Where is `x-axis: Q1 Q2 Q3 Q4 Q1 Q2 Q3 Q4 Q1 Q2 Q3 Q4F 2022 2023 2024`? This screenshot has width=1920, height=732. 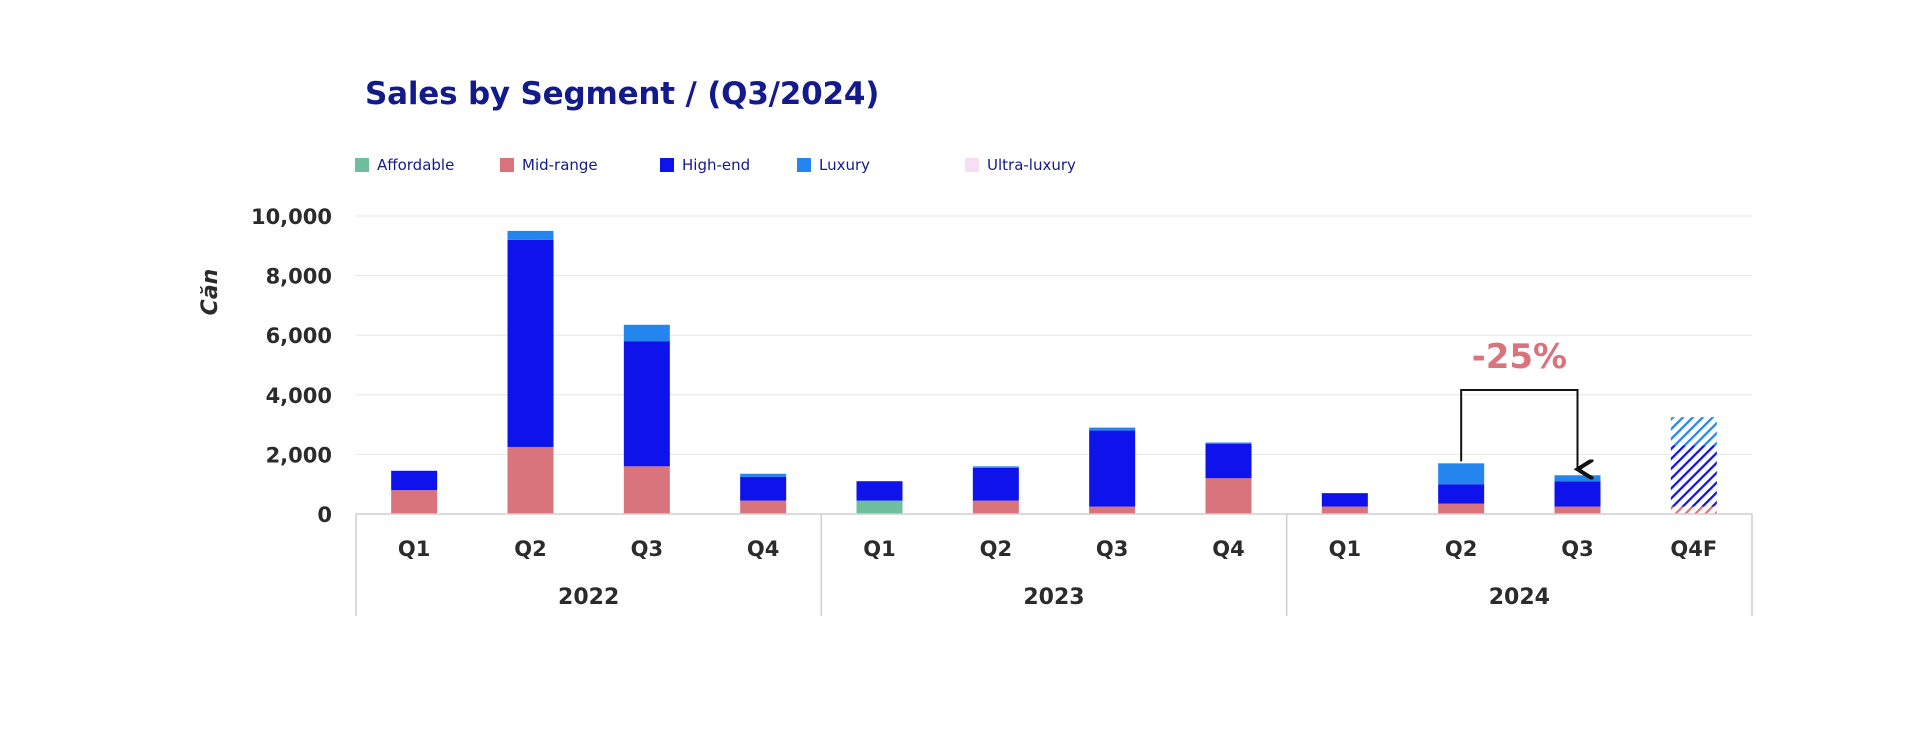 x-axis: Q1 Q2 Q3 Q4 Q1 Q2 Q3 Q4 Q1 Q2 Q3 Q4F 2022 2023 2024 is located at coordinates (1054, 564).